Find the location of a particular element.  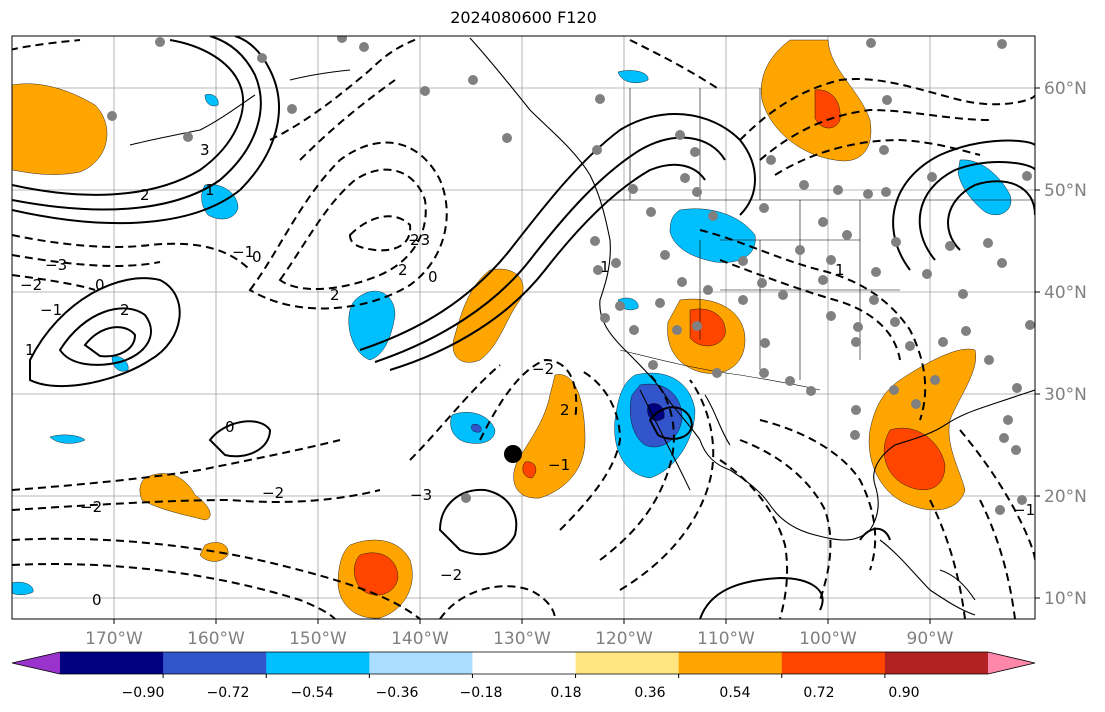

positive-anomaly-south-core is located at coordinates (376, 574).